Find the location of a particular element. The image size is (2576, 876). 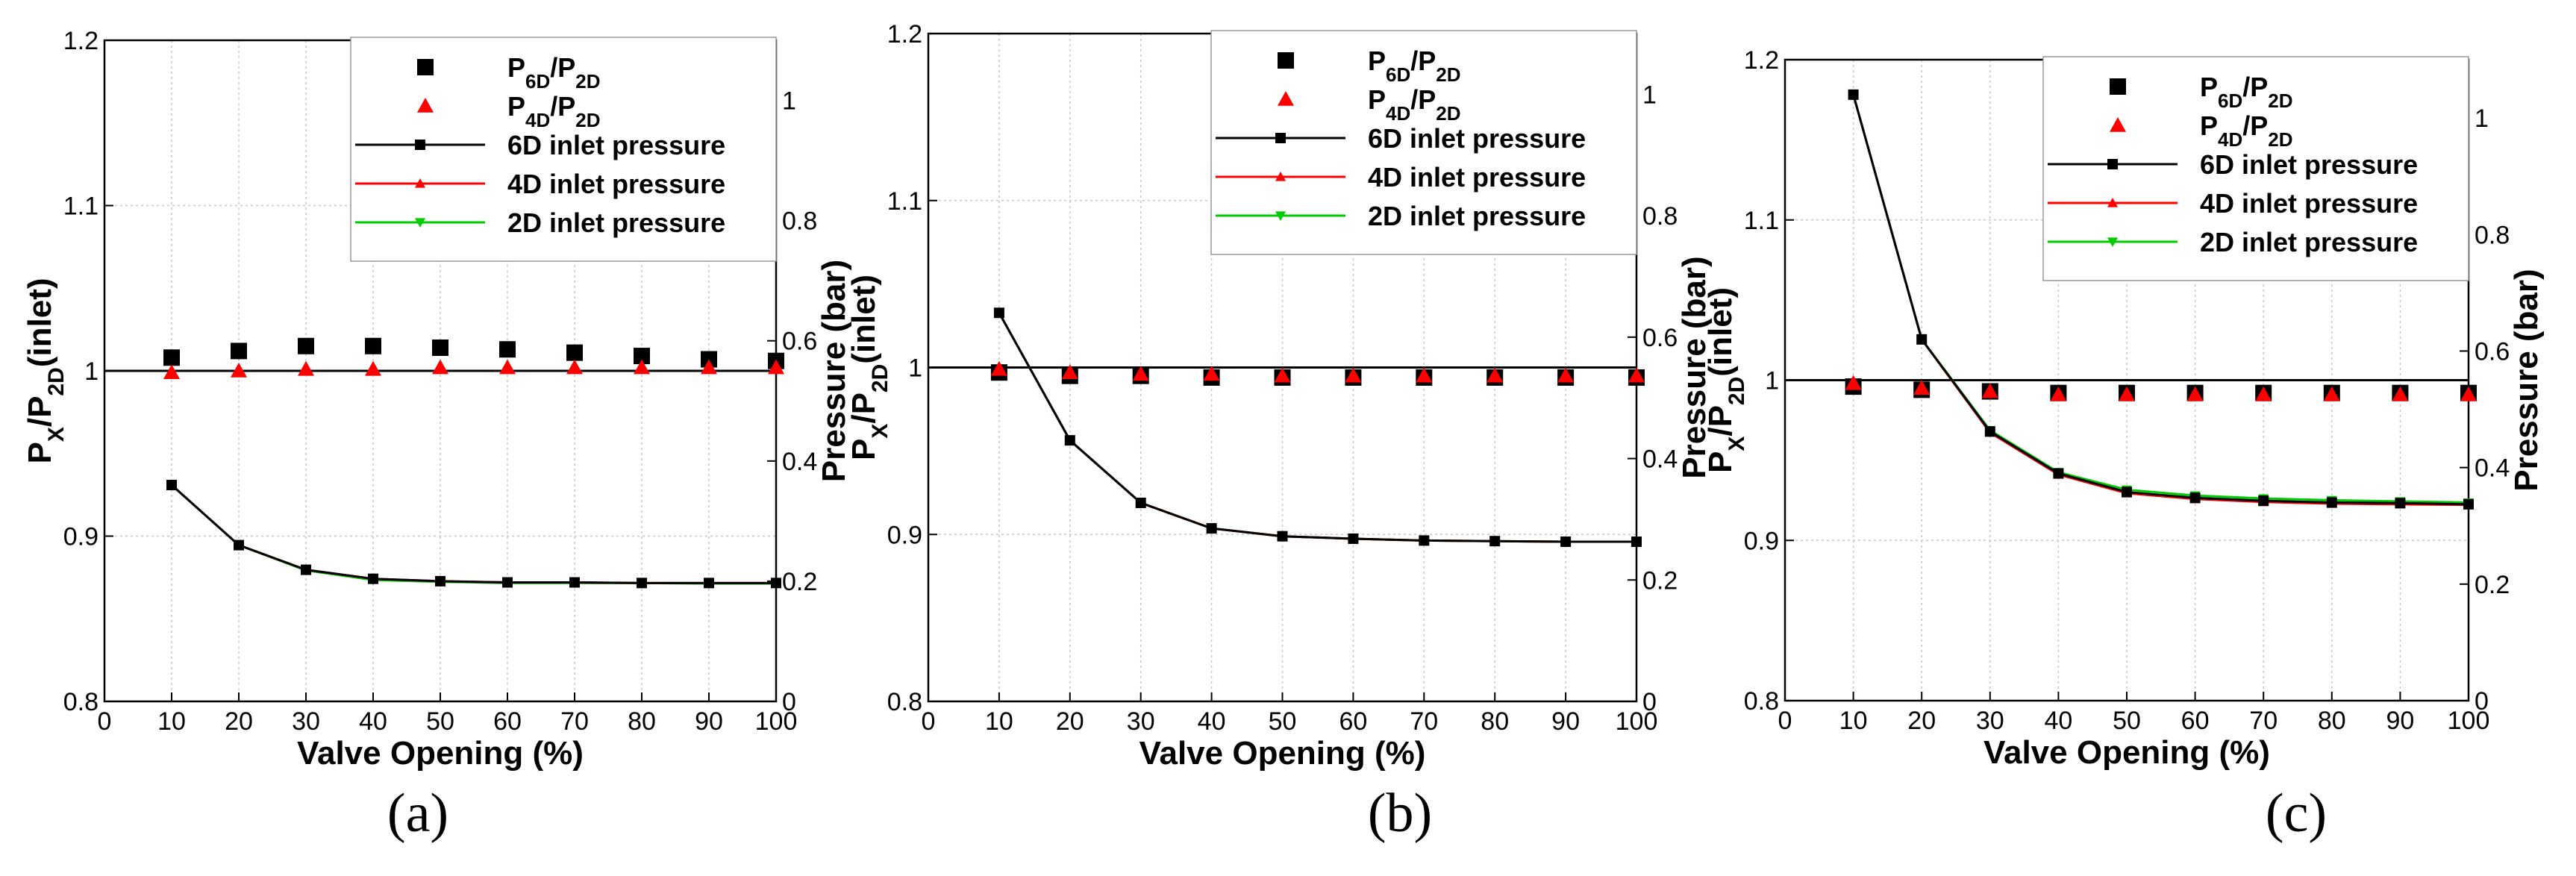

caption-b: (b) is located at coordinates (1400, 813).